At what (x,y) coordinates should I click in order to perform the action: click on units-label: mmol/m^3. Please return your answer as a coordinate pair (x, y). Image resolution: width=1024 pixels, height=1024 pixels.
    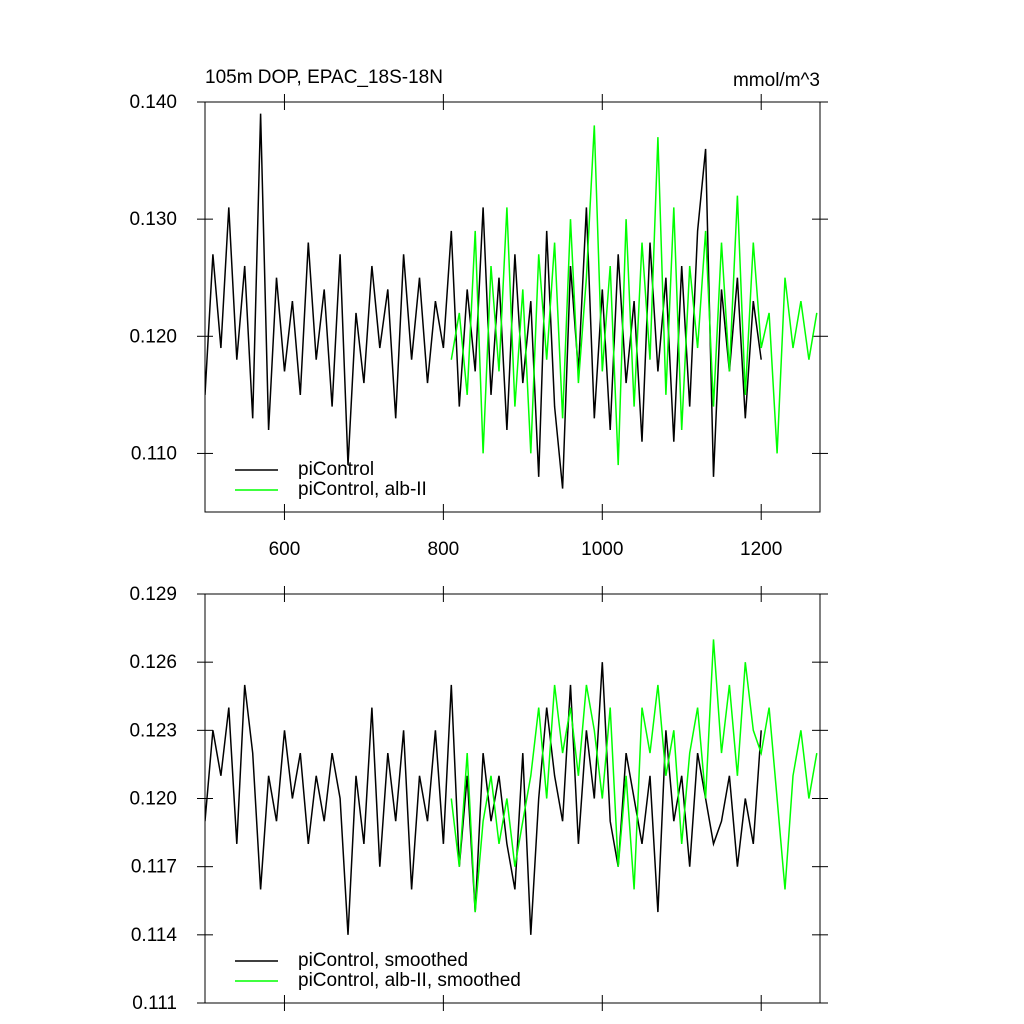
    Looking at the image, I should click on (776, 80).